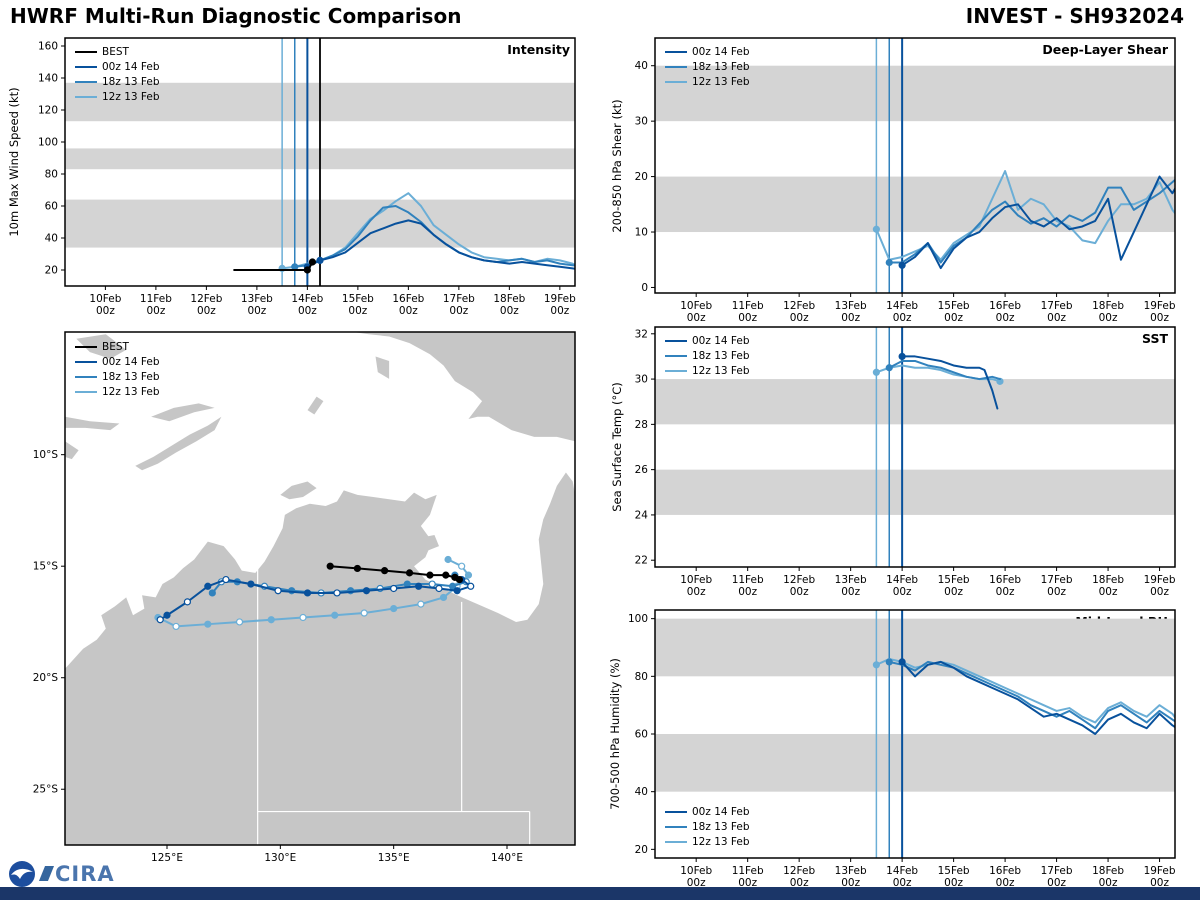  What do you see at coordinates (1074, 16) in the screenshot?
I see `storm-id: INVEST - SH932024` at bounding box center [1074, 16].